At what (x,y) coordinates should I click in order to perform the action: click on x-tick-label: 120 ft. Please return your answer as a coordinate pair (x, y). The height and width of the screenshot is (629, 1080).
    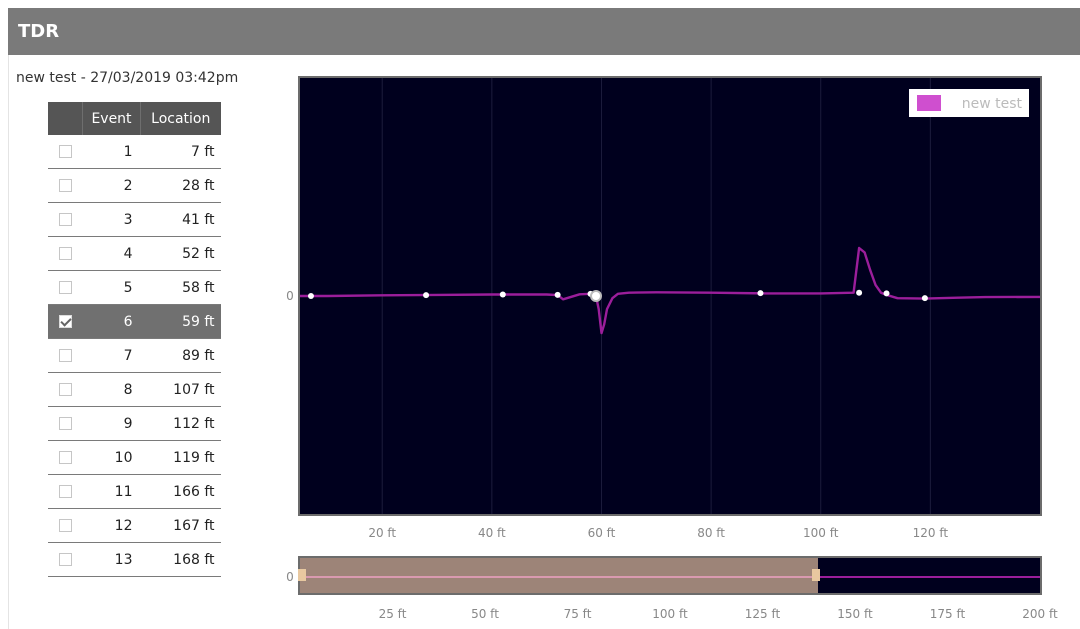
    Looking at the image, I should click on (931, 533).